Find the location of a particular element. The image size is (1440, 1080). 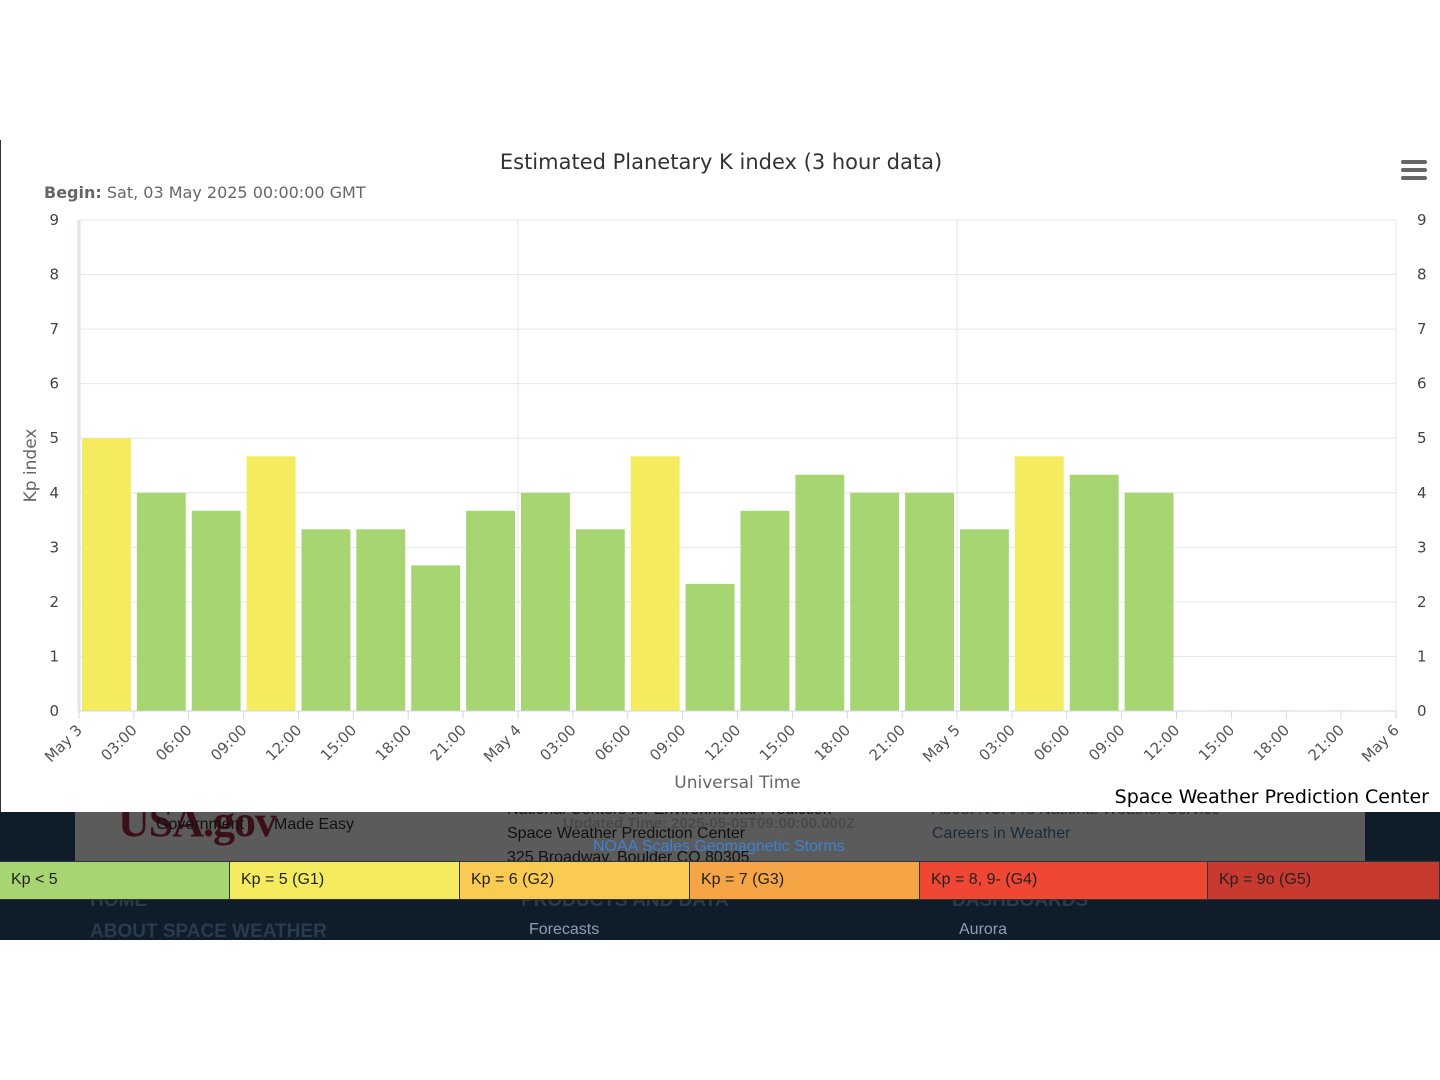

legend-item: Kp = 9o (G5) is located at coordinates (1324, 880).